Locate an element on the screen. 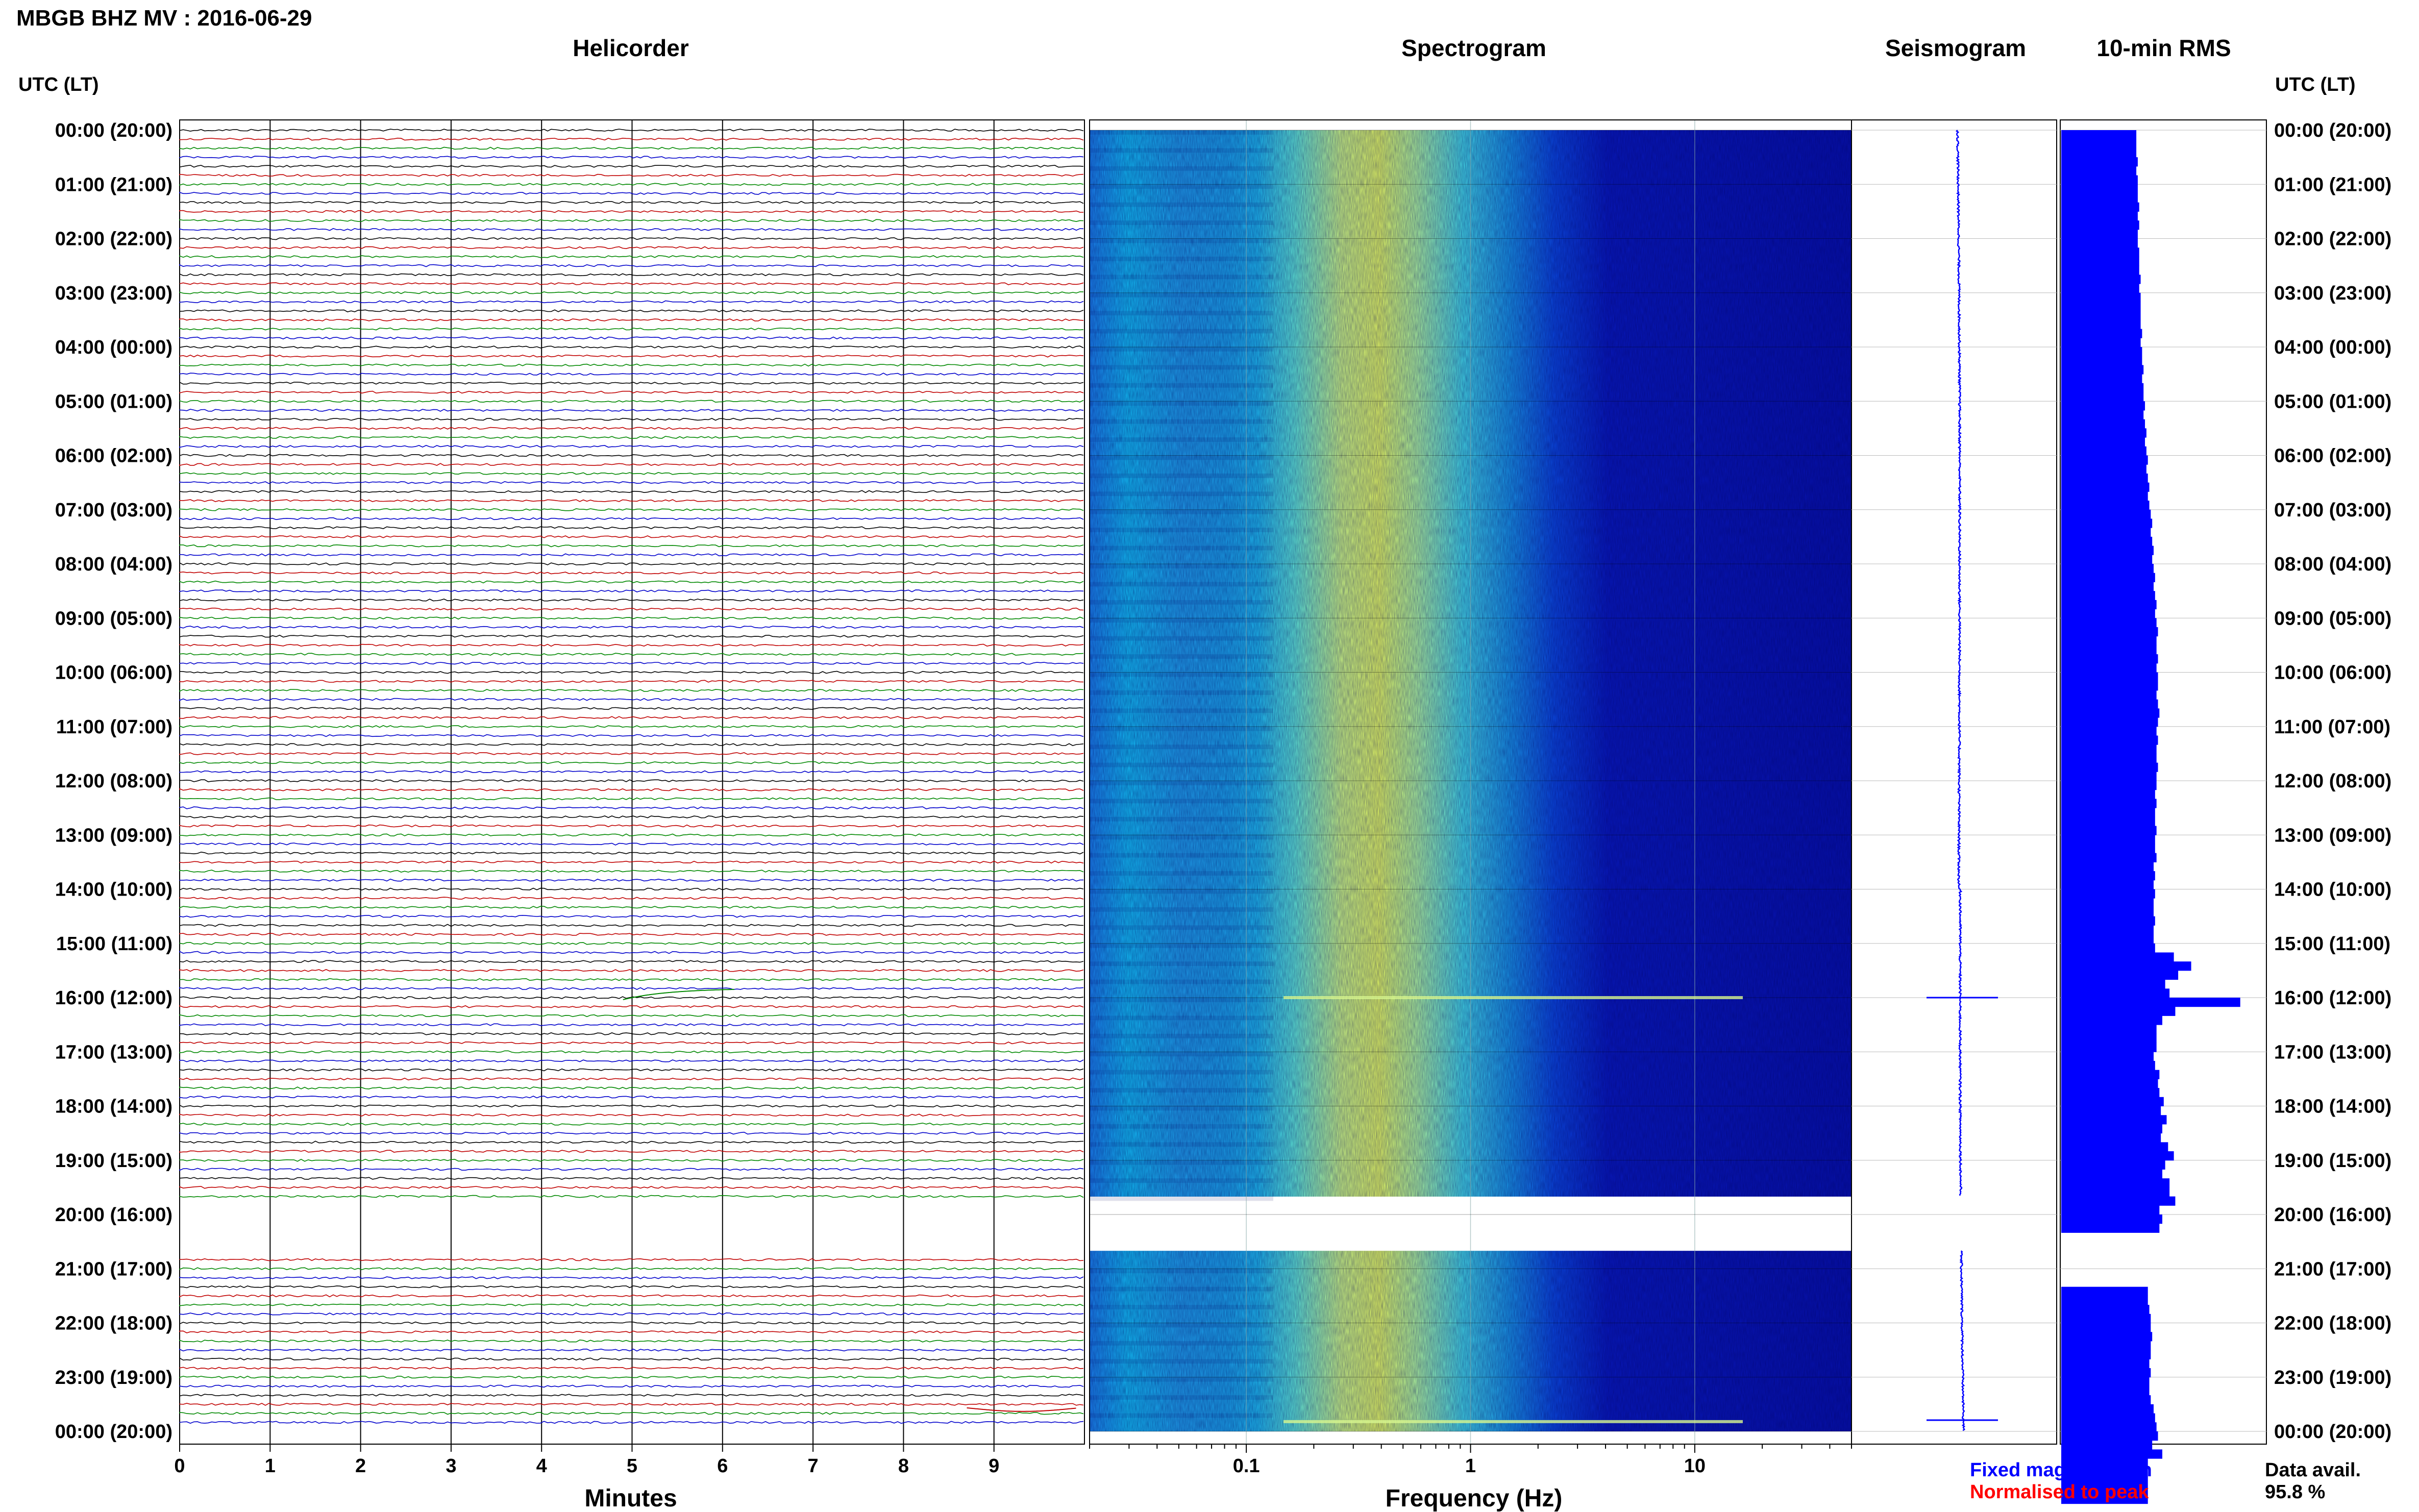 This screenshot has height=1512, width=2419. left-hour-label: 20:00 (16:00) is located at coordinates (113, 1215).